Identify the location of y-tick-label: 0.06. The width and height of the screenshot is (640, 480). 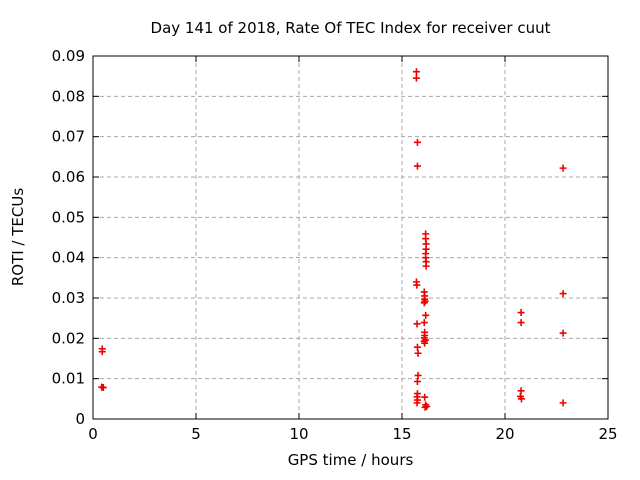
(68, 177).